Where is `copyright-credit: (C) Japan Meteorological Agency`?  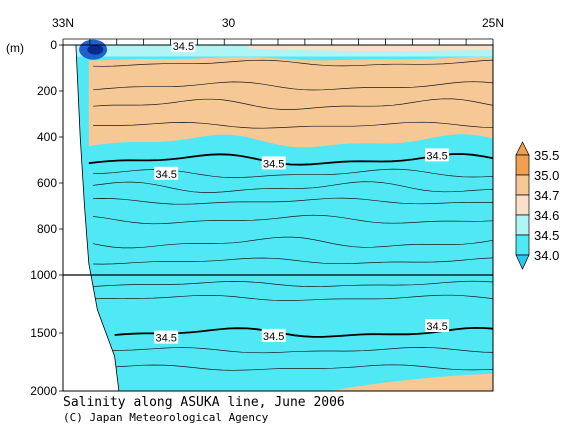 copyright-credit: (C) Japan Meteorological Agency is located at coordinates (166, 417).